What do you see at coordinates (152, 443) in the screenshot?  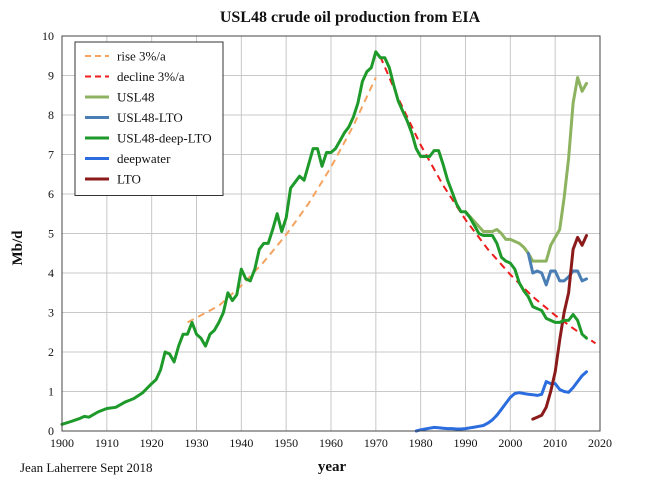 I see `x-tick-label: 1920` at bounding box center [152, 443].